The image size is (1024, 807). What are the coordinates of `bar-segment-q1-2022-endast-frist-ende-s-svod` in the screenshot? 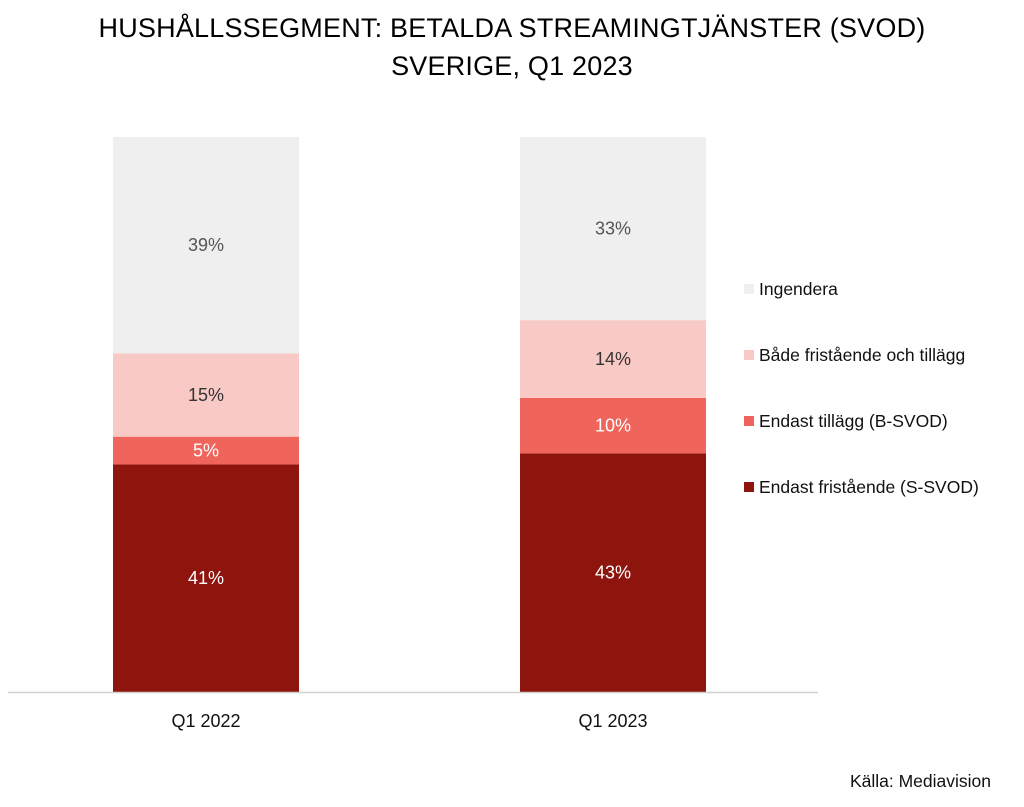 It's located at (206, 578).